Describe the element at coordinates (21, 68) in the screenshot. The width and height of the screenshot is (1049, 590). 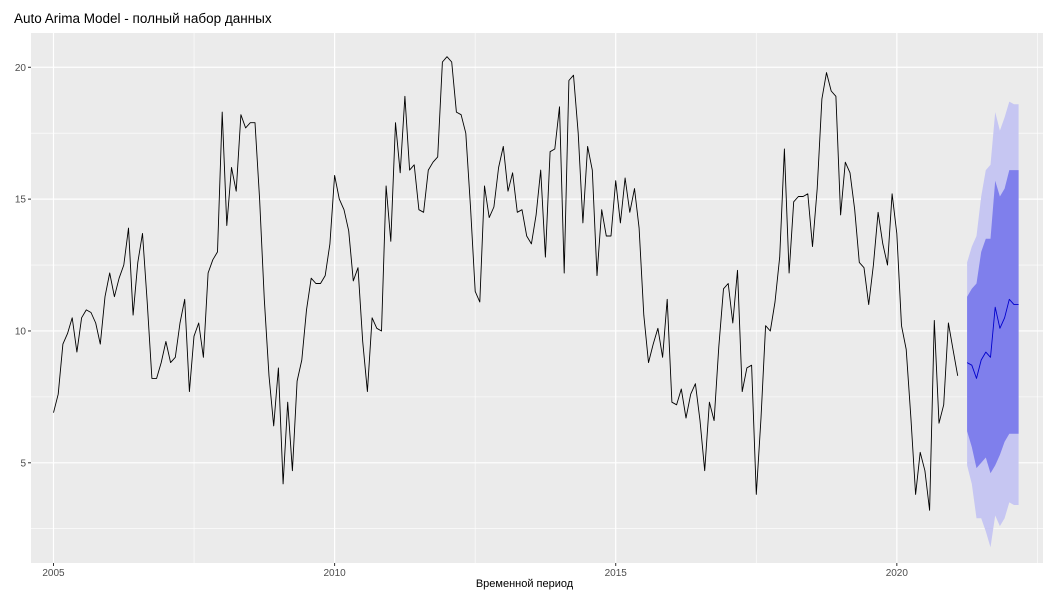
I see `y-tick-label: 20` at that location.